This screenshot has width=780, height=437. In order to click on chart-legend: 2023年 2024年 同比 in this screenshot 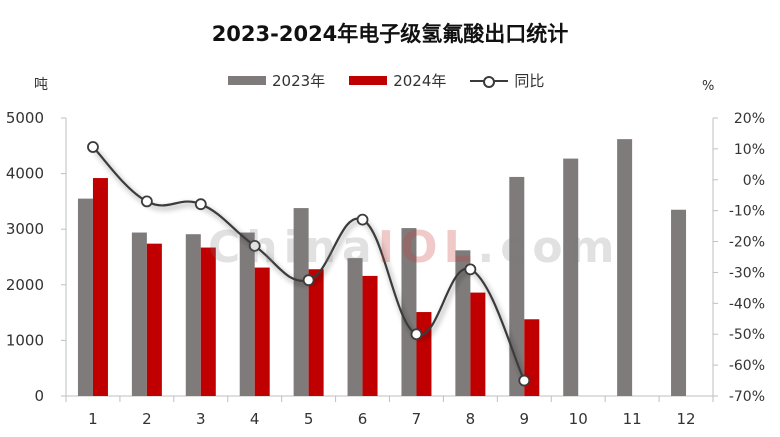, I will do `click(398, 80)`.